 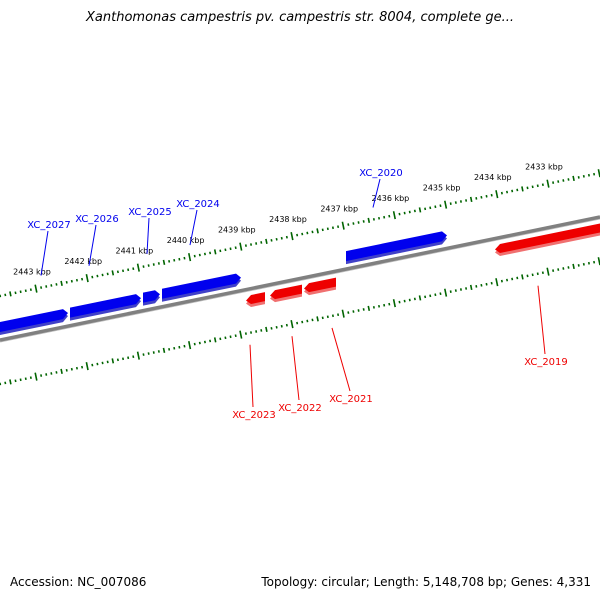 I want to click on xc_2027-label: XC_2027, so click(x=49, y=225).